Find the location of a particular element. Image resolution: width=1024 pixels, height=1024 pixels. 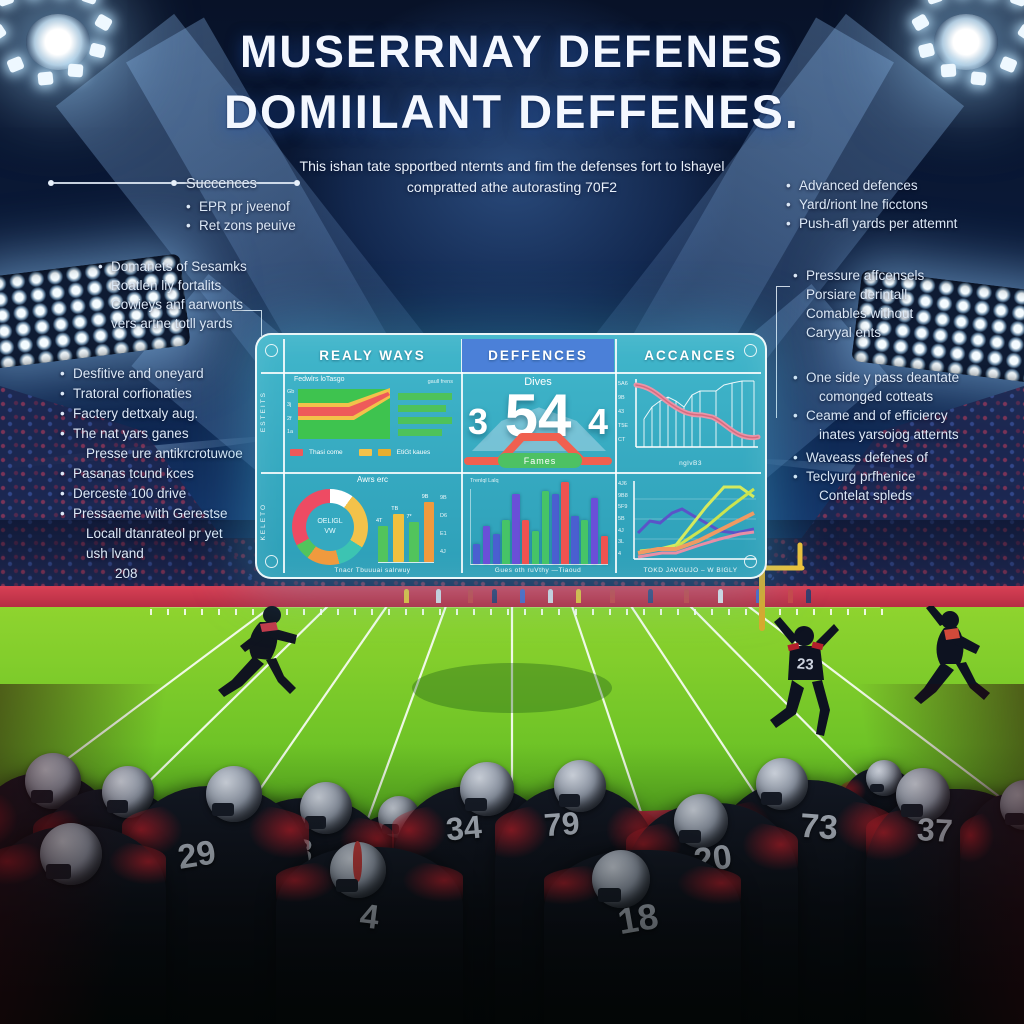

annotation-line: • Ret zons peuive is located at coordinates (241, 225).